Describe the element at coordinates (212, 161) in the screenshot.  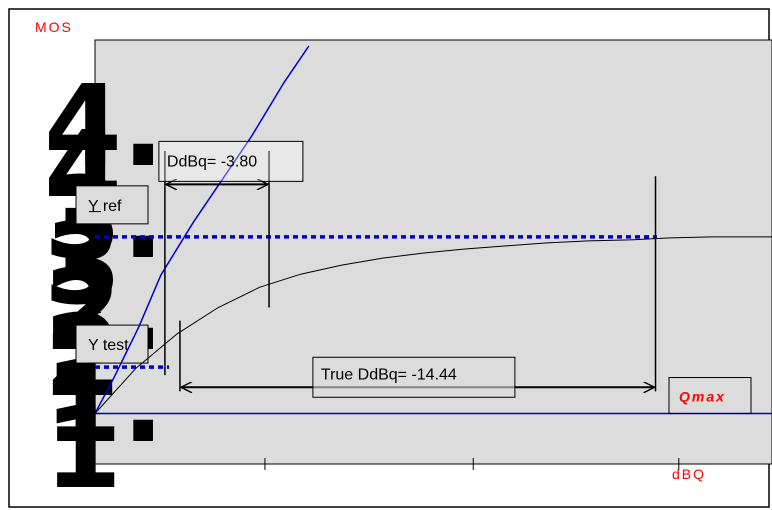
I see `annotation-label: DdBq= -3.80` at that location.